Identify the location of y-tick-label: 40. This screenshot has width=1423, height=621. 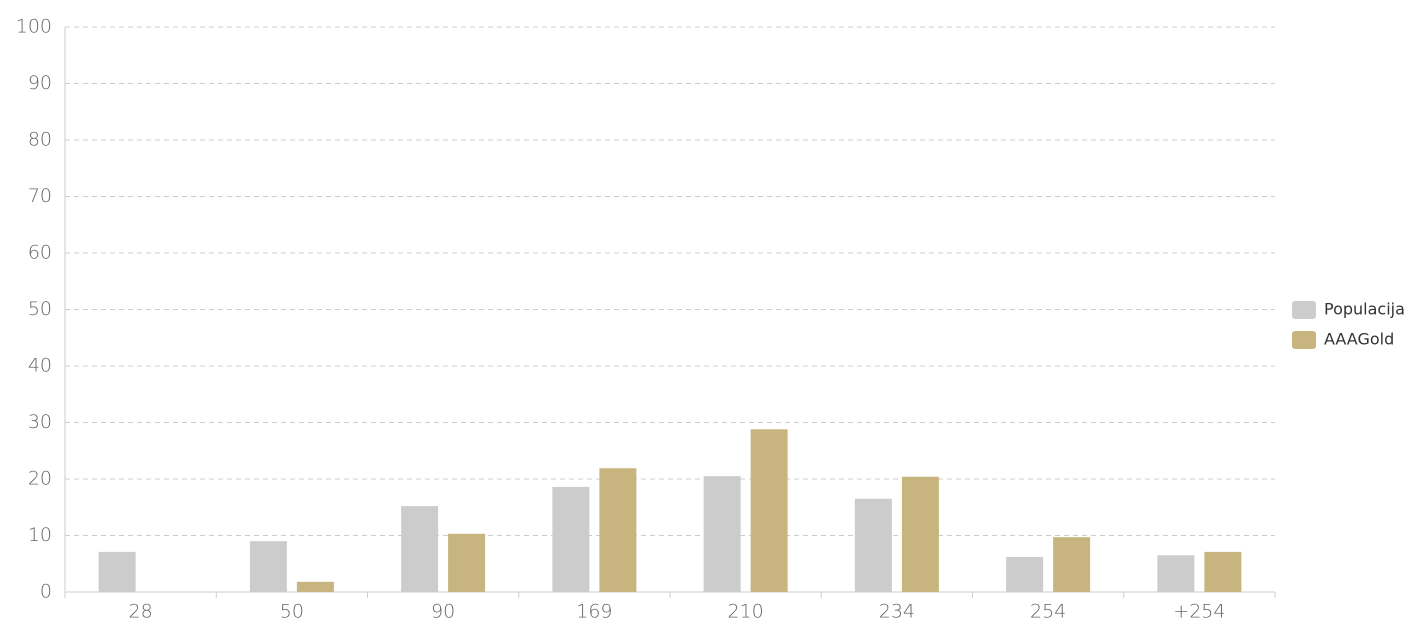
(40, 366).